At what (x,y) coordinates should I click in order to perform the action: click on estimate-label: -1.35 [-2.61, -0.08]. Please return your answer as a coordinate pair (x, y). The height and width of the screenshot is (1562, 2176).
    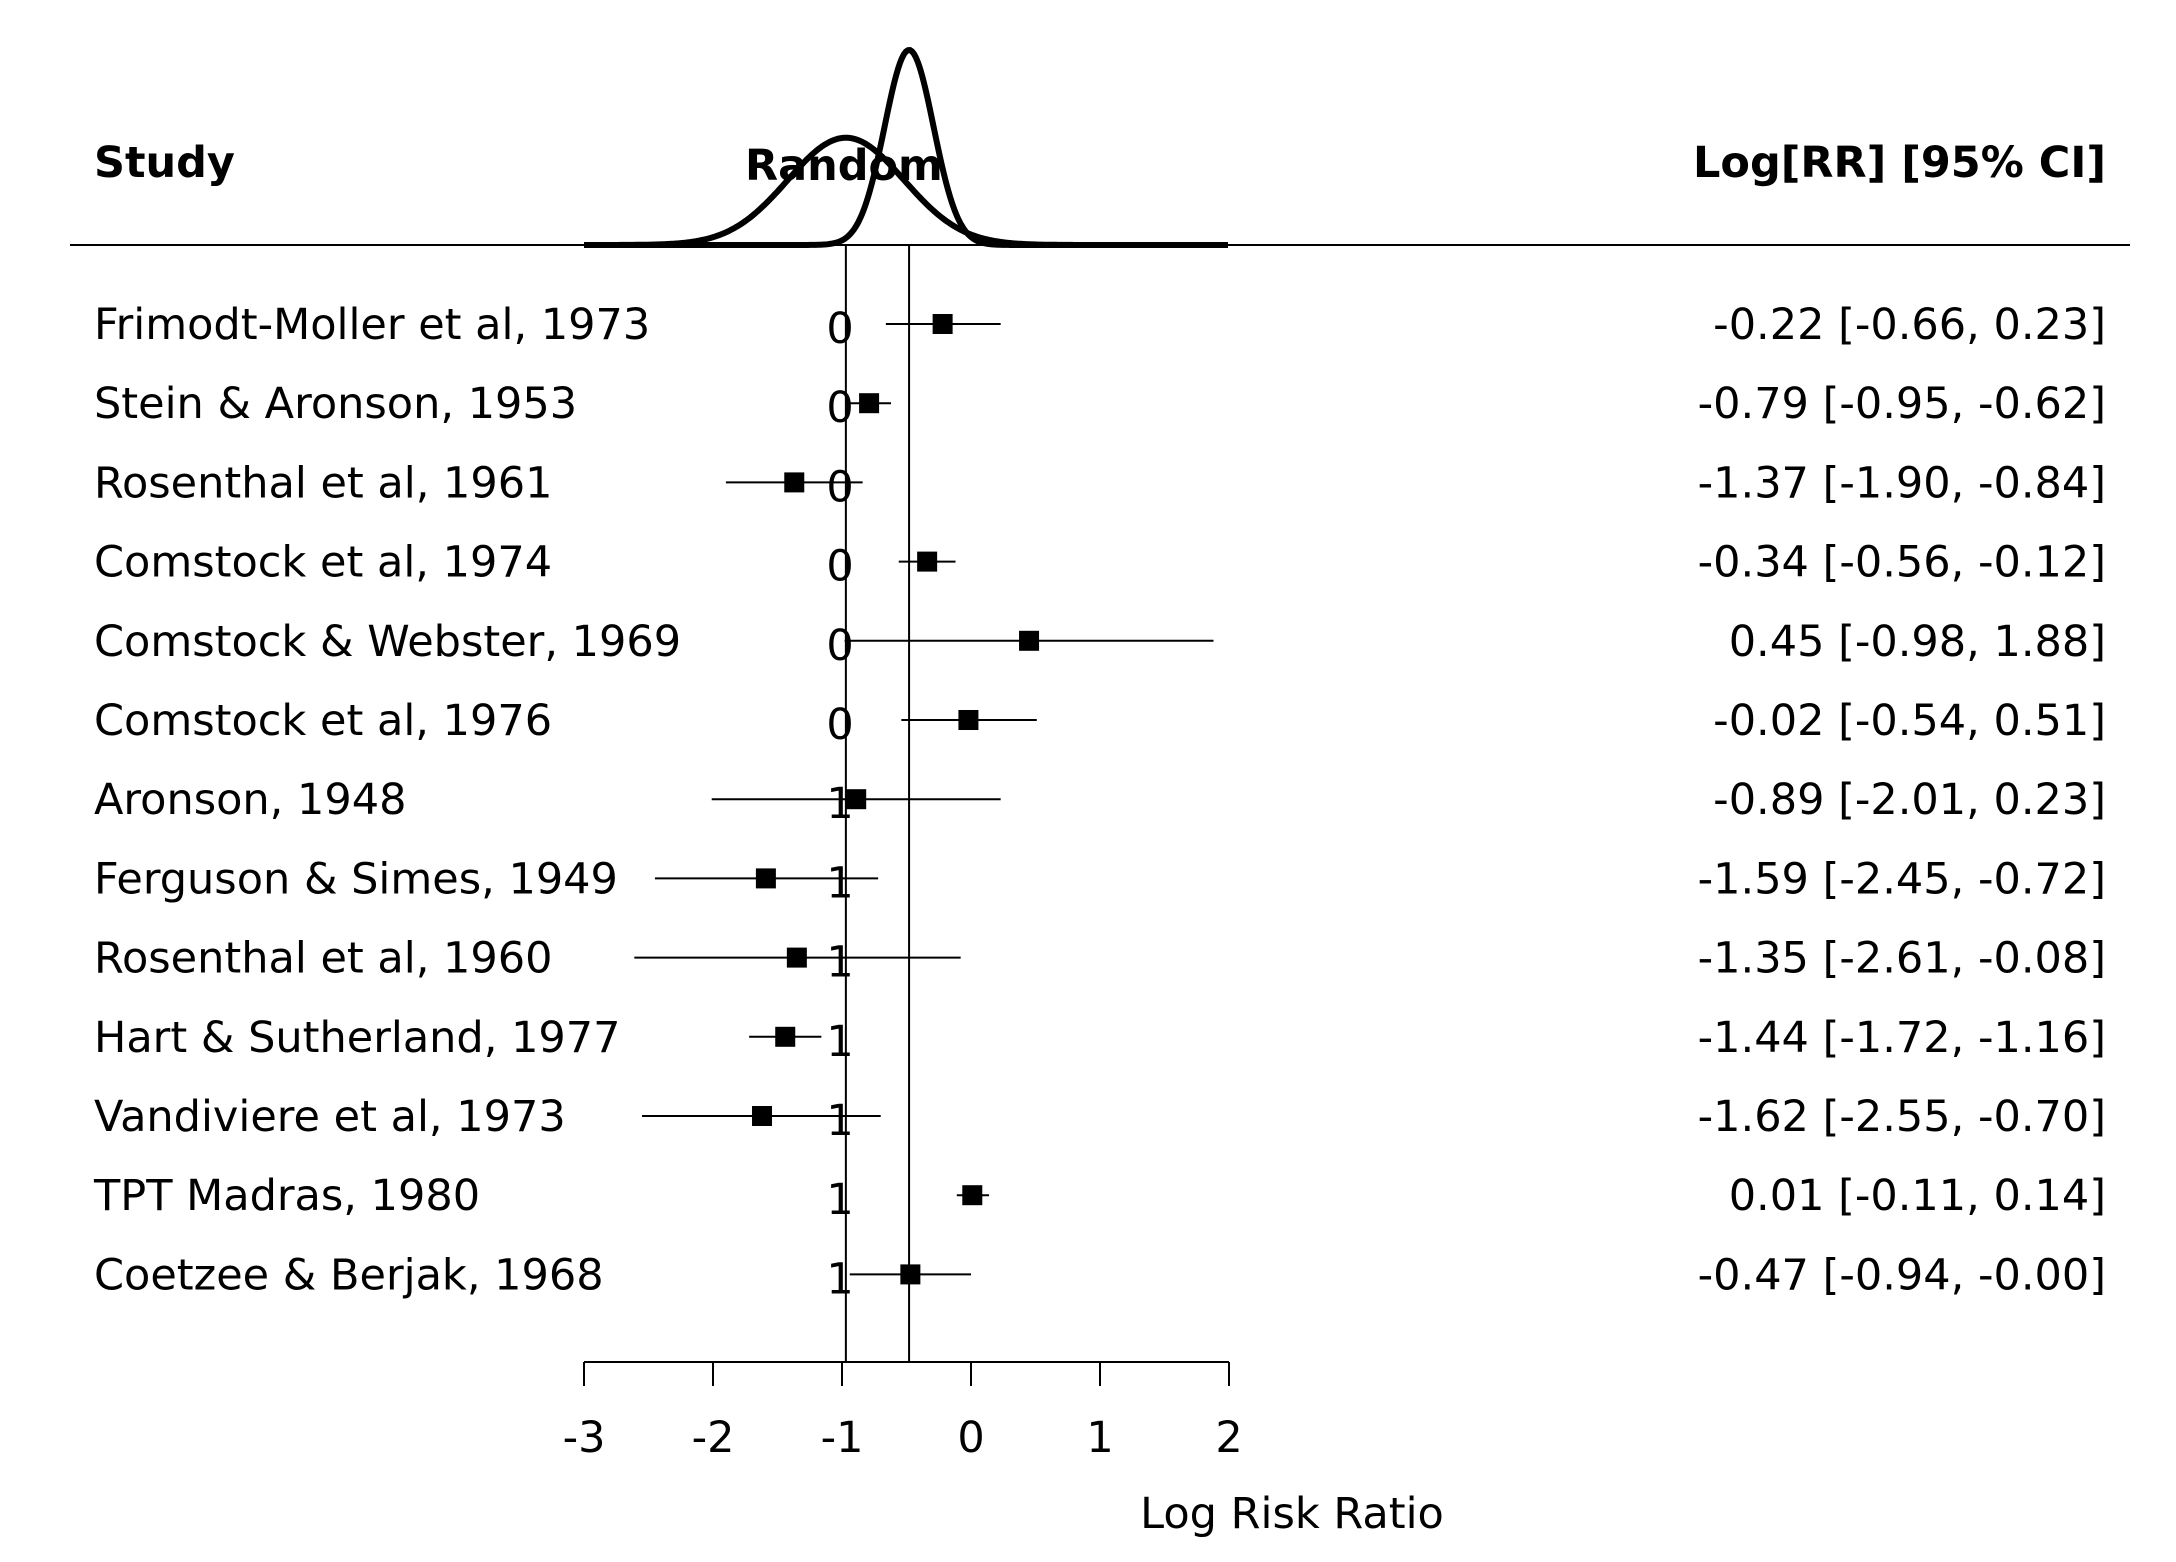
    Looking at the image, I should click on (1902, 959).